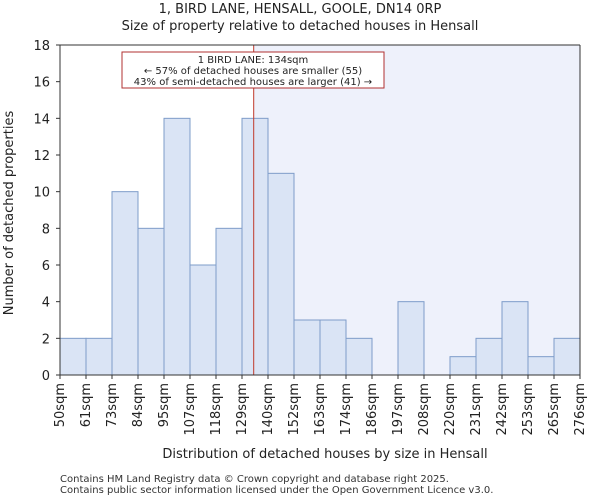  Describe the element at coordinates (138, 405) in the screenshot. I see `x-tick-label: 84sqm` at that location.